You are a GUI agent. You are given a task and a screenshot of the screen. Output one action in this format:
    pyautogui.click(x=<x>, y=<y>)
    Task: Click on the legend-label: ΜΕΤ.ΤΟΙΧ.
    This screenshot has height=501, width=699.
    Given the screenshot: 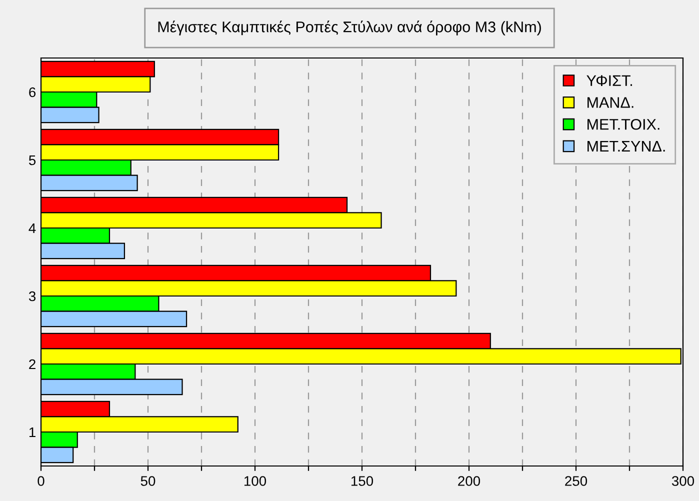 What is the action you would take?
    pyautogui.click(x=624, y=124)
    